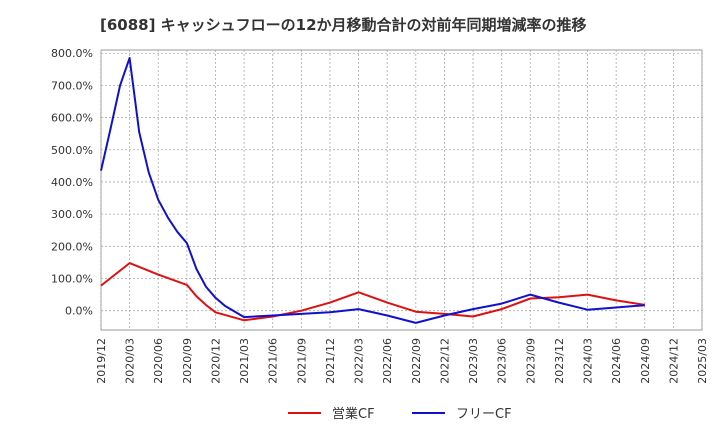  Describe the element at coordinates (416, 361) in the screenshot. I see `x-tick-label: 2022/09` at that location.